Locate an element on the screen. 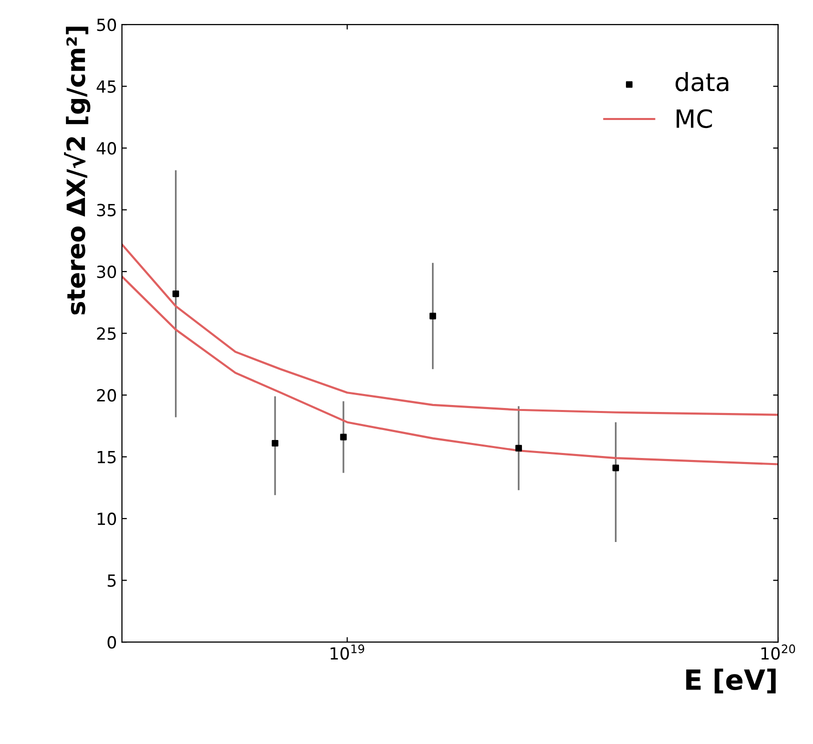 This screenshot has height=744, width=813. y-tick-label: 5 is located at coordinates (112, 580).